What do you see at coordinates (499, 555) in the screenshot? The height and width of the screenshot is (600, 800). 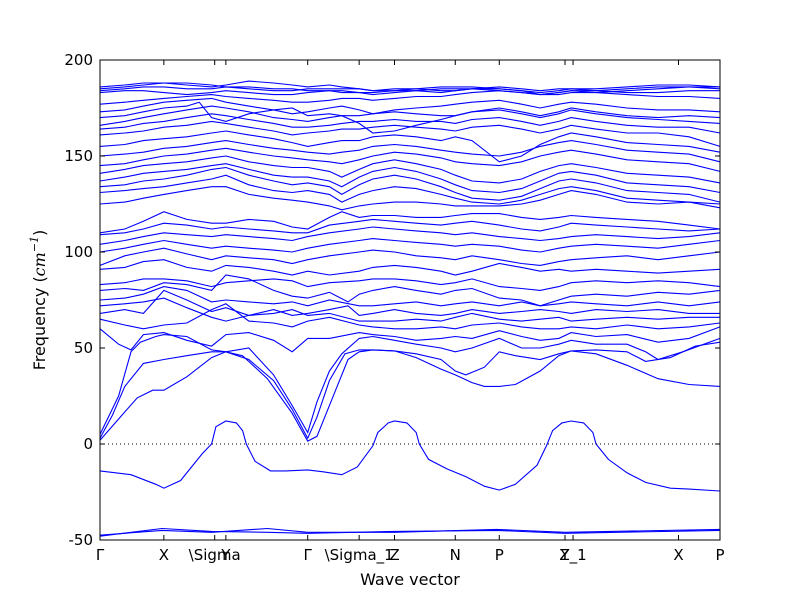 I see `x-tick-label-9: P` at bounding box center [499, 555].